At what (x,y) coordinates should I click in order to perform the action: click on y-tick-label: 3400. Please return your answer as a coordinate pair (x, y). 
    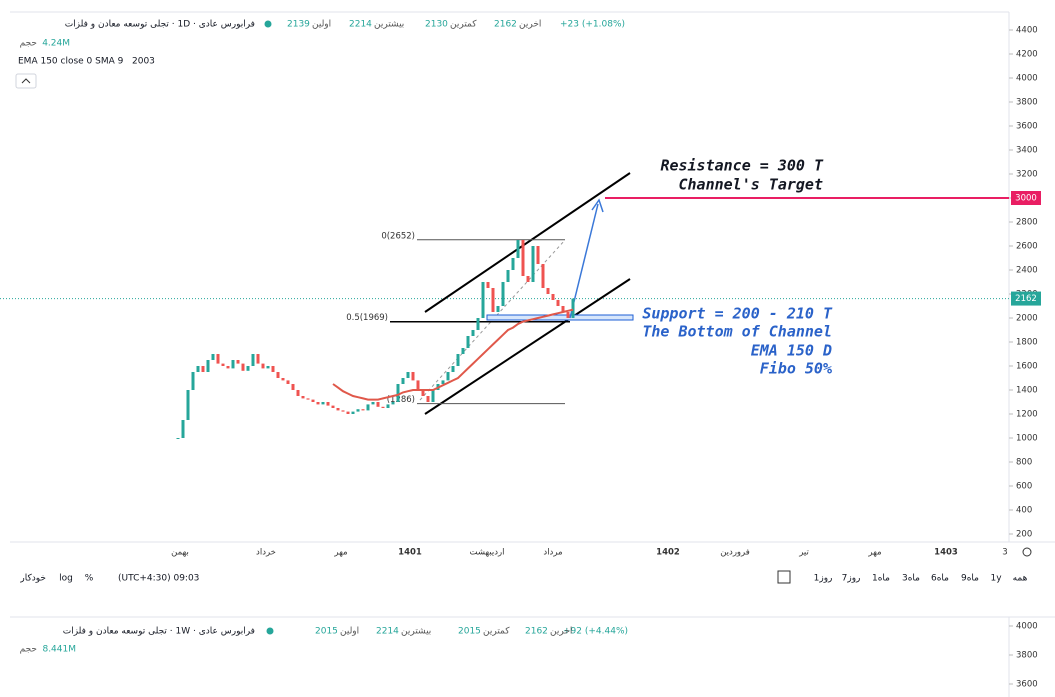
    Looking at the image, I should click on (1027, 151).